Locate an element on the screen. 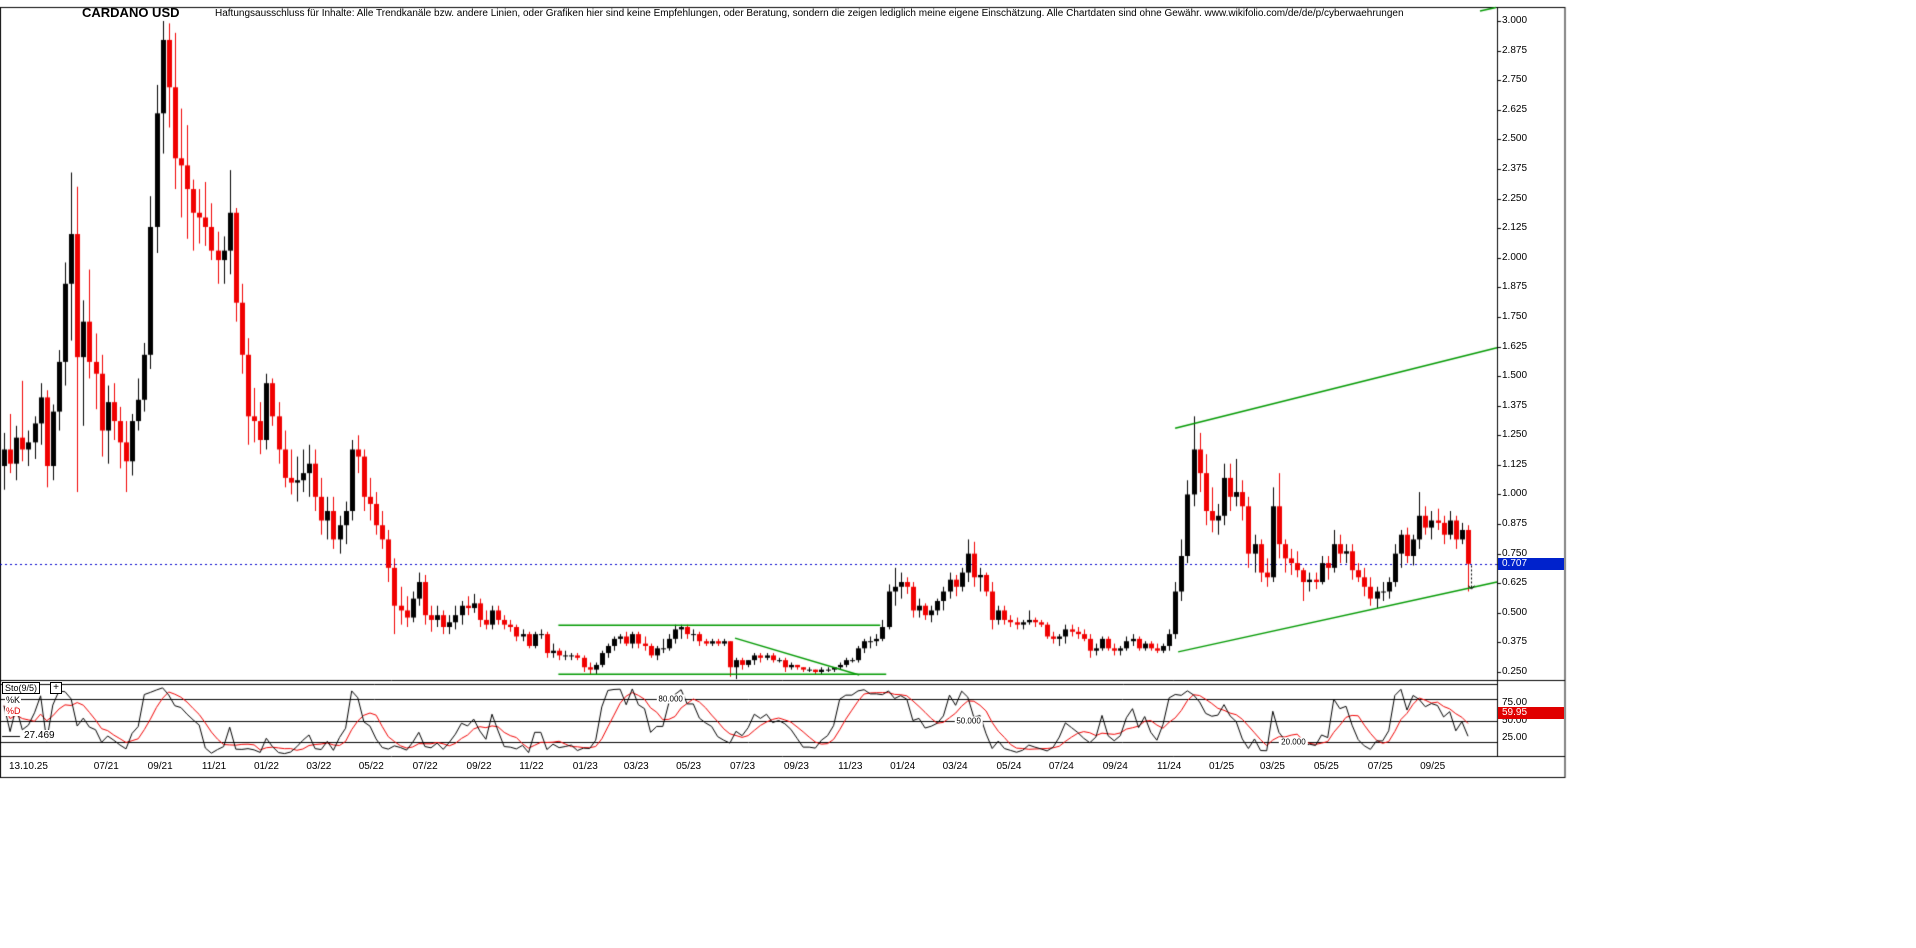 The height and width of the screenshot is (948, 1916). price-tick-label: 0.250 is located at coordinates (1515, 671).